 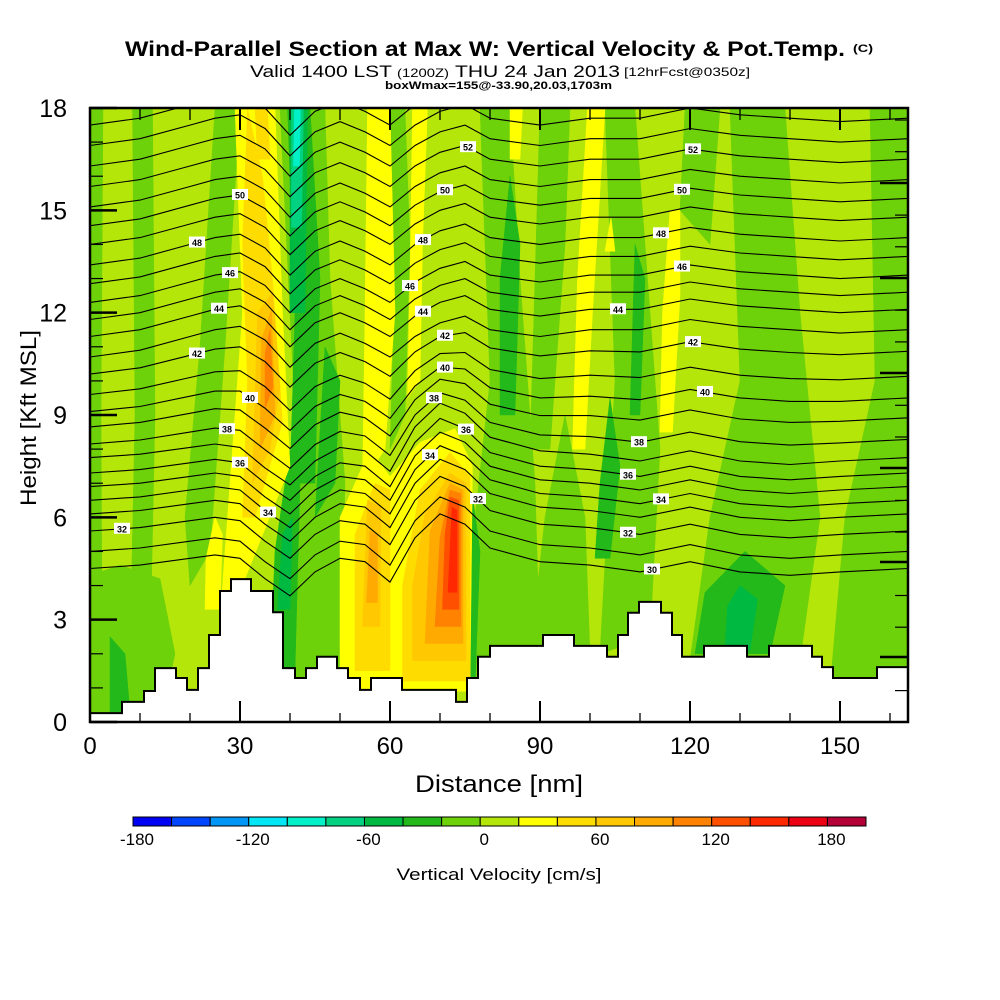 I want to click on y-tick-label: 3, so click(x=60, y=621).